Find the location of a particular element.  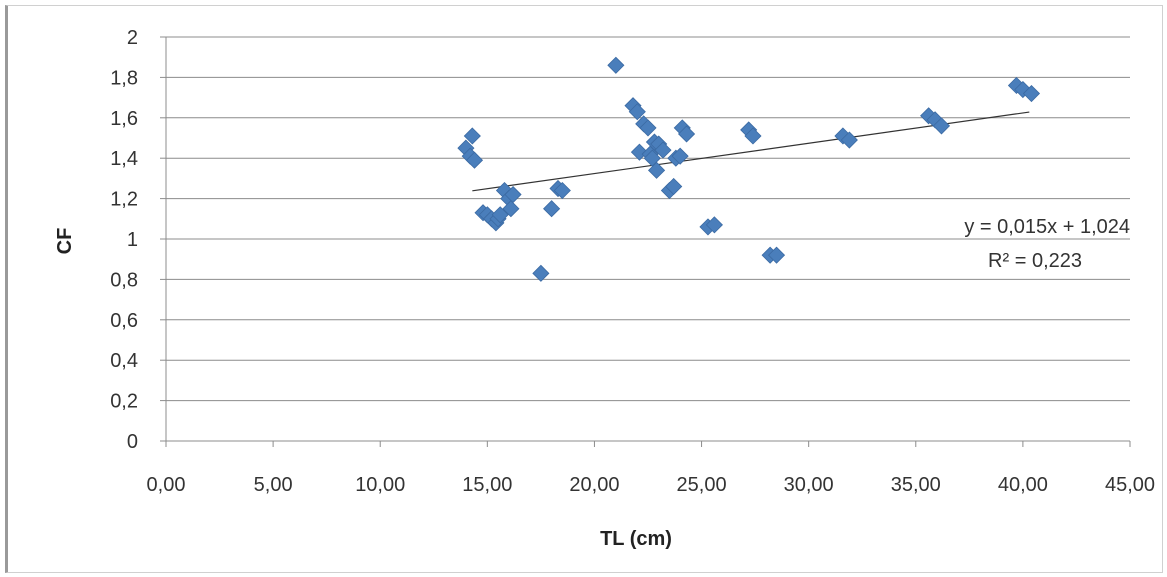

x-tick-label: 35,00 is located at coordinates (916, 485).